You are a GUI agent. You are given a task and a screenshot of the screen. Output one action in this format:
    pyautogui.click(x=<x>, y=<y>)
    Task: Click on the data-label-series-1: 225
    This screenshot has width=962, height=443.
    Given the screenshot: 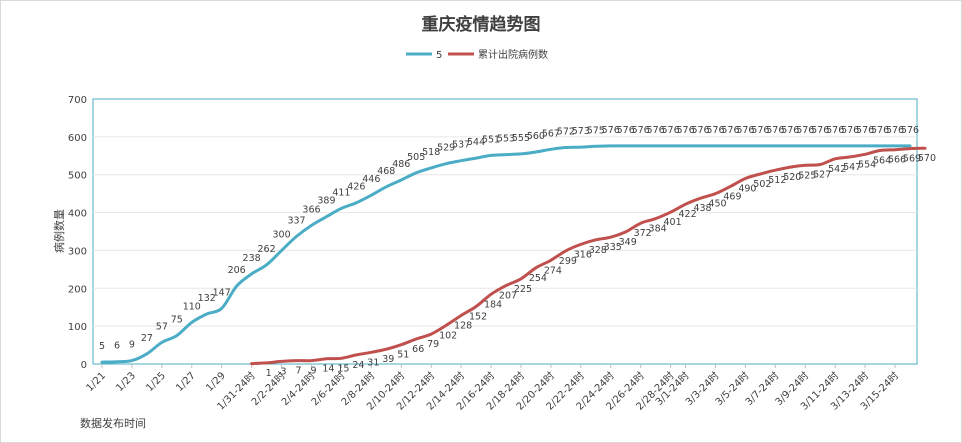 What is the action you would take?
    pyautogui.click(x=523, y=289)
    